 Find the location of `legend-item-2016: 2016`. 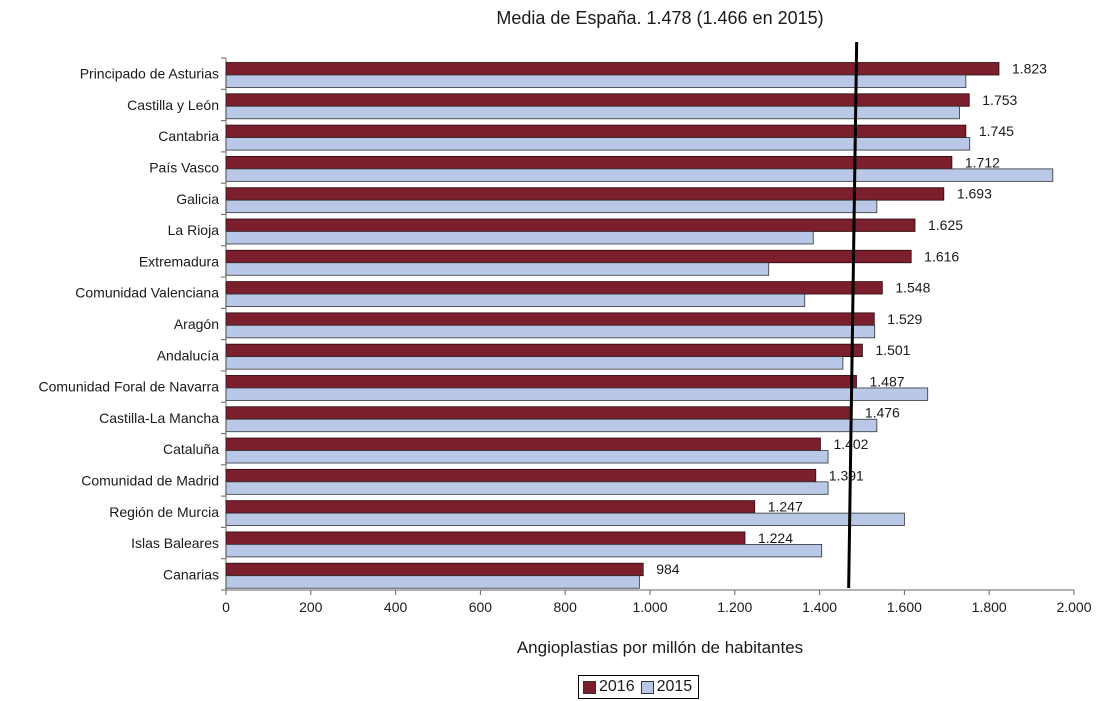

legend-item-2016: 2016 is located at coordinates (609, 687).